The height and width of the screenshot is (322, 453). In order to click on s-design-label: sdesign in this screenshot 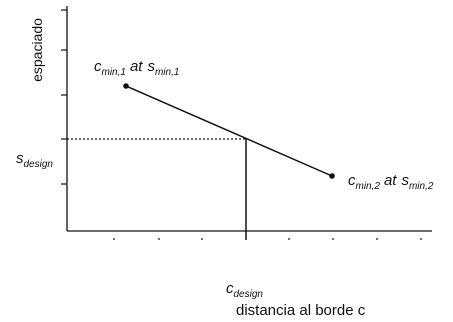, I will do `click(34, 160)`.